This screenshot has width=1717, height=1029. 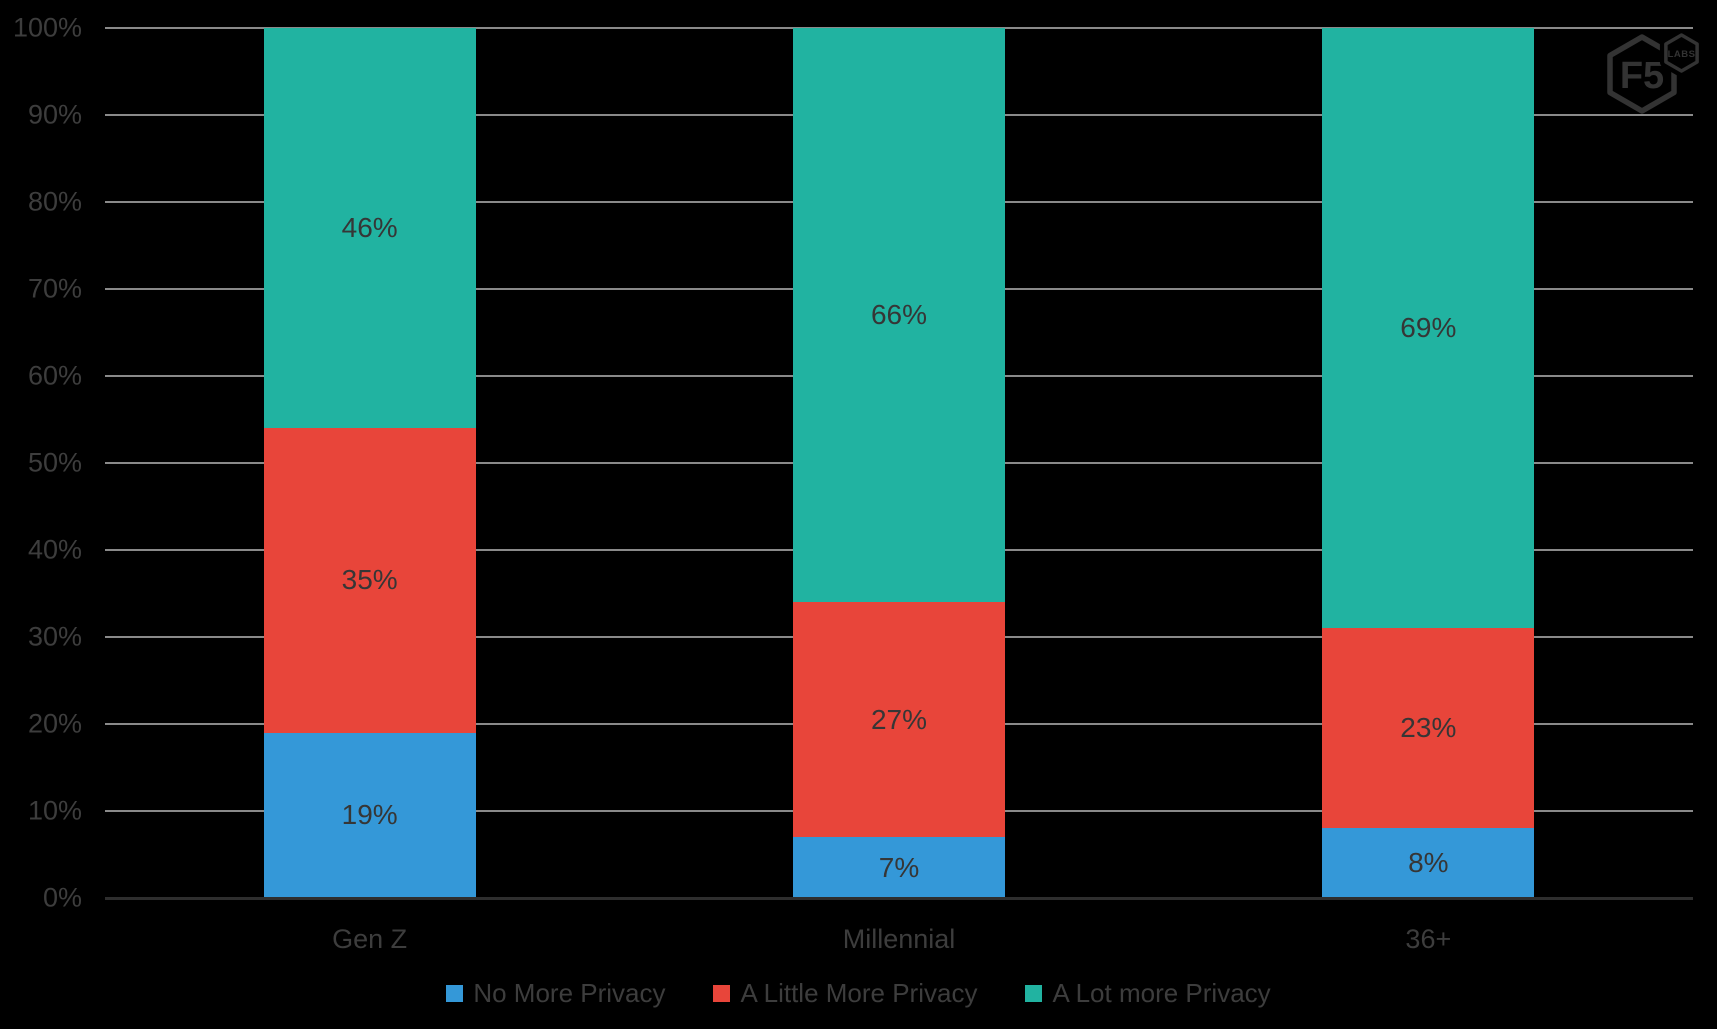 I want to click on labs-logo-text: LABS, so click(x=1682, y=54).